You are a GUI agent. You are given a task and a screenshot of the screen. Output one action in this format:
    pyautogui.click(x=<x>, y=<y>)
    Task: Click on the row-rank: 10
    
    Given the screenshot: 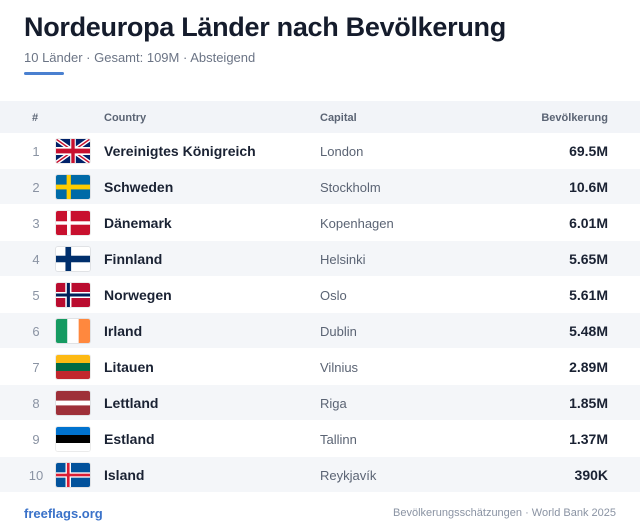 What is the action you would take?
    pyautogui.click(x=36, y=475)
    